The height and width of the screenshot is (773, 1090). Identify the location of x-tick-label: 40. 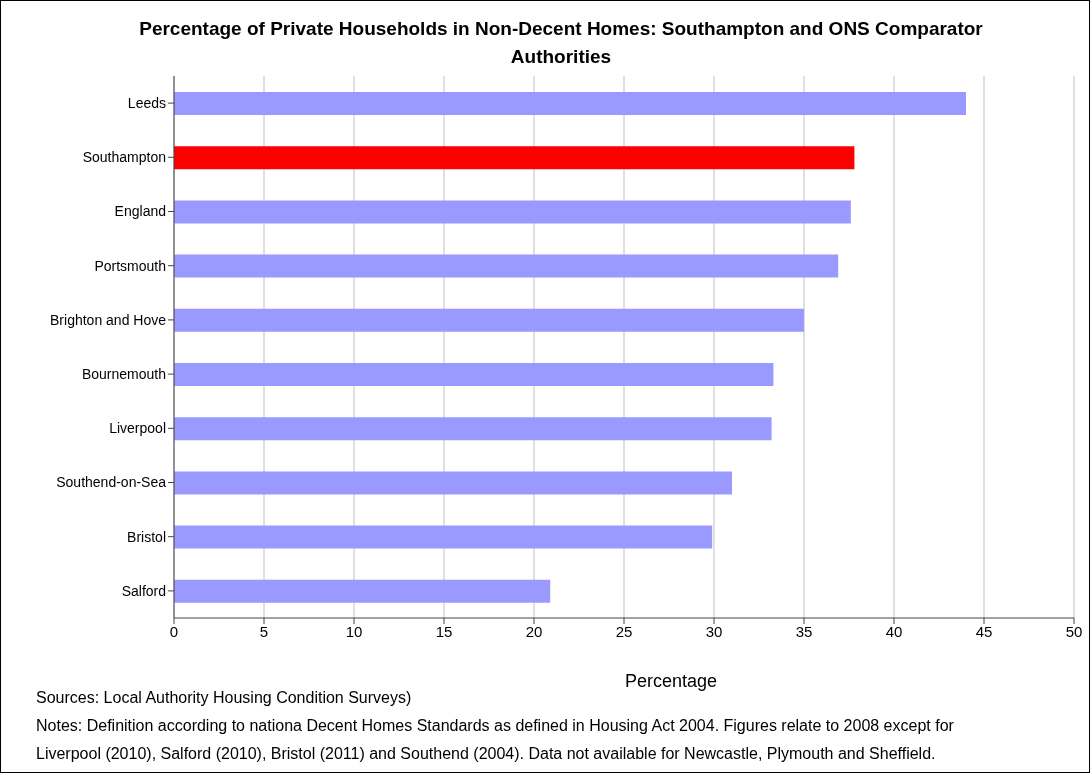
(894, 631).